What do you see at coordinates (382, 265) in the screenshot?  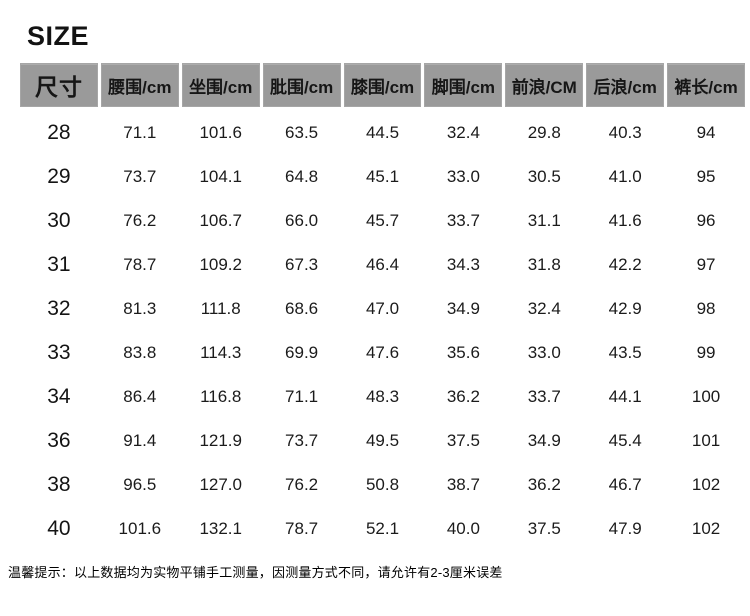 I see `table-row: 31 78.7 109.2 67.3 46.4 34.3 31.8 42.2 97` at bounding box center [382, 265].